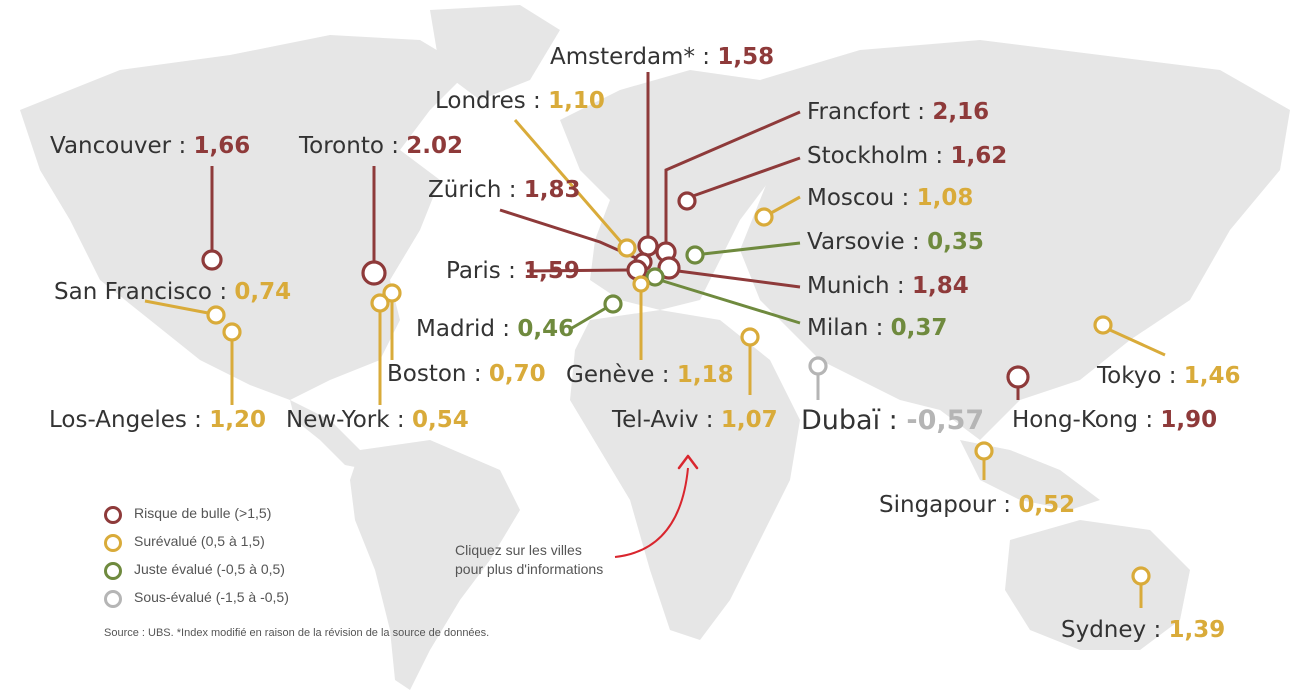 Image resolution: width=1307 pixels, height=696 pixels. What do you see at coordinates (627, 248) in the screenshot?
I see `city-marker-londres` at bounding box center [627, 248].